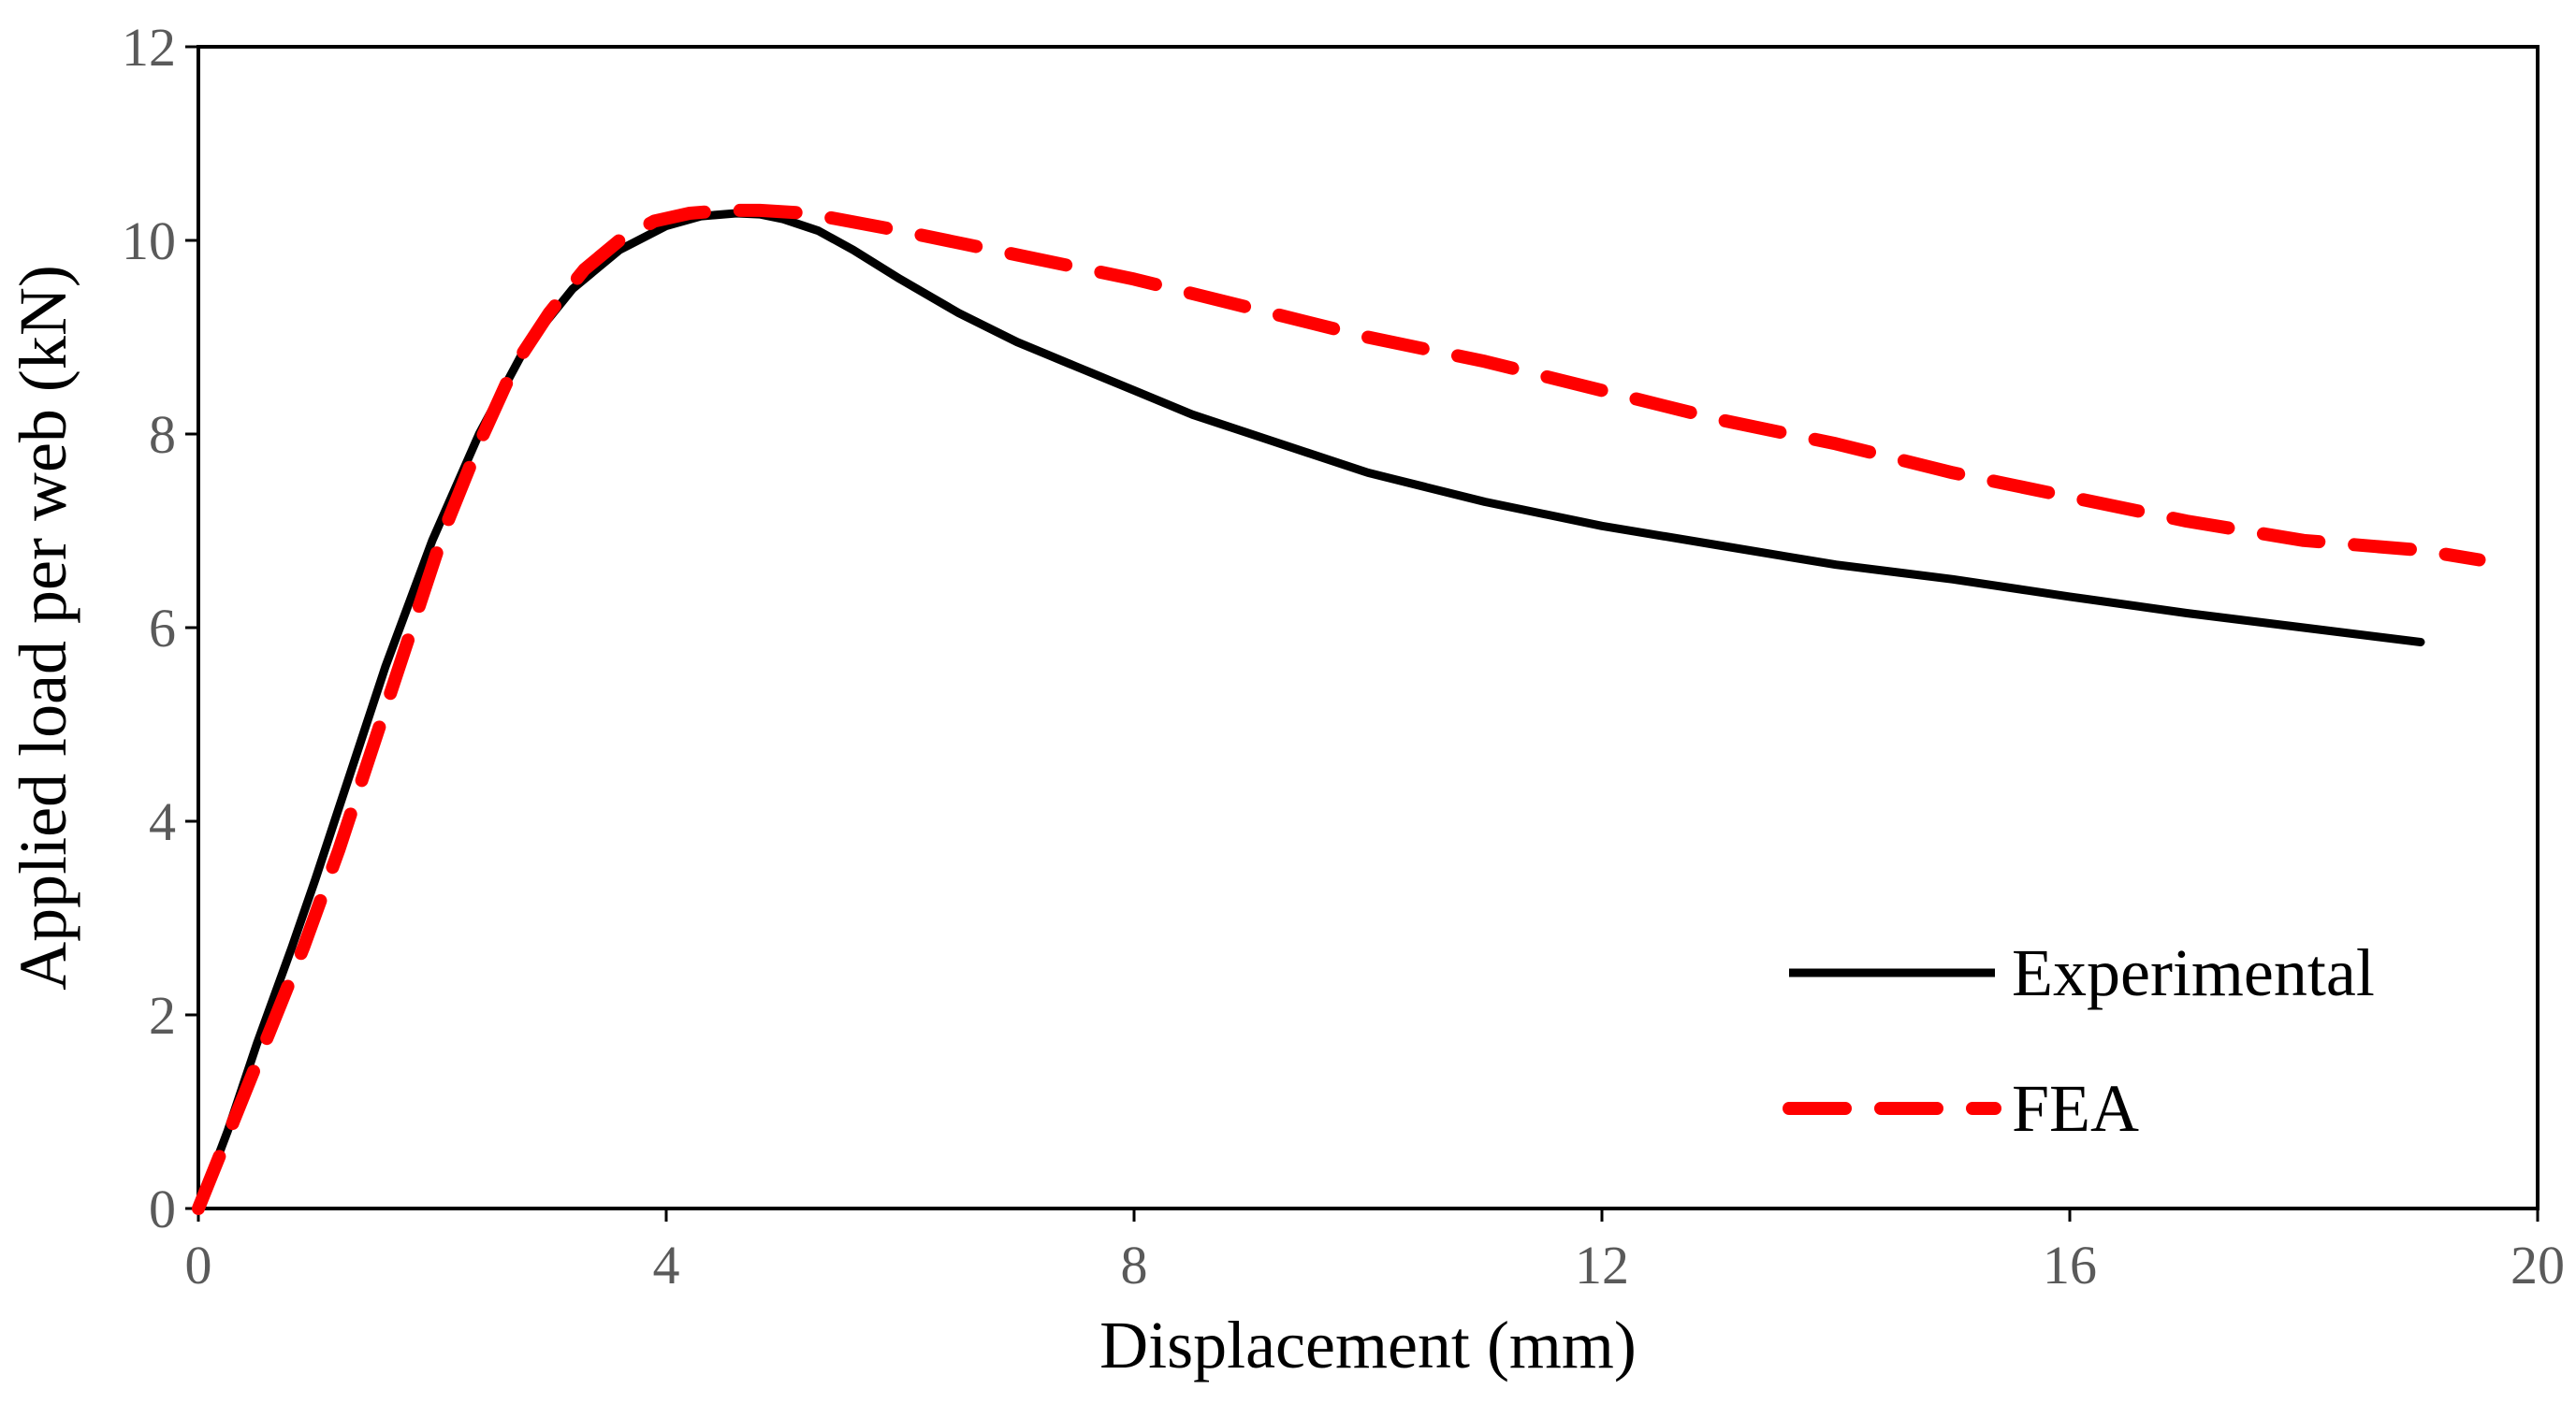  Describe the element at coordinates (43, 628) in the screenshot. I see `y-axis-title: Applied load per web (kN)` at that location.